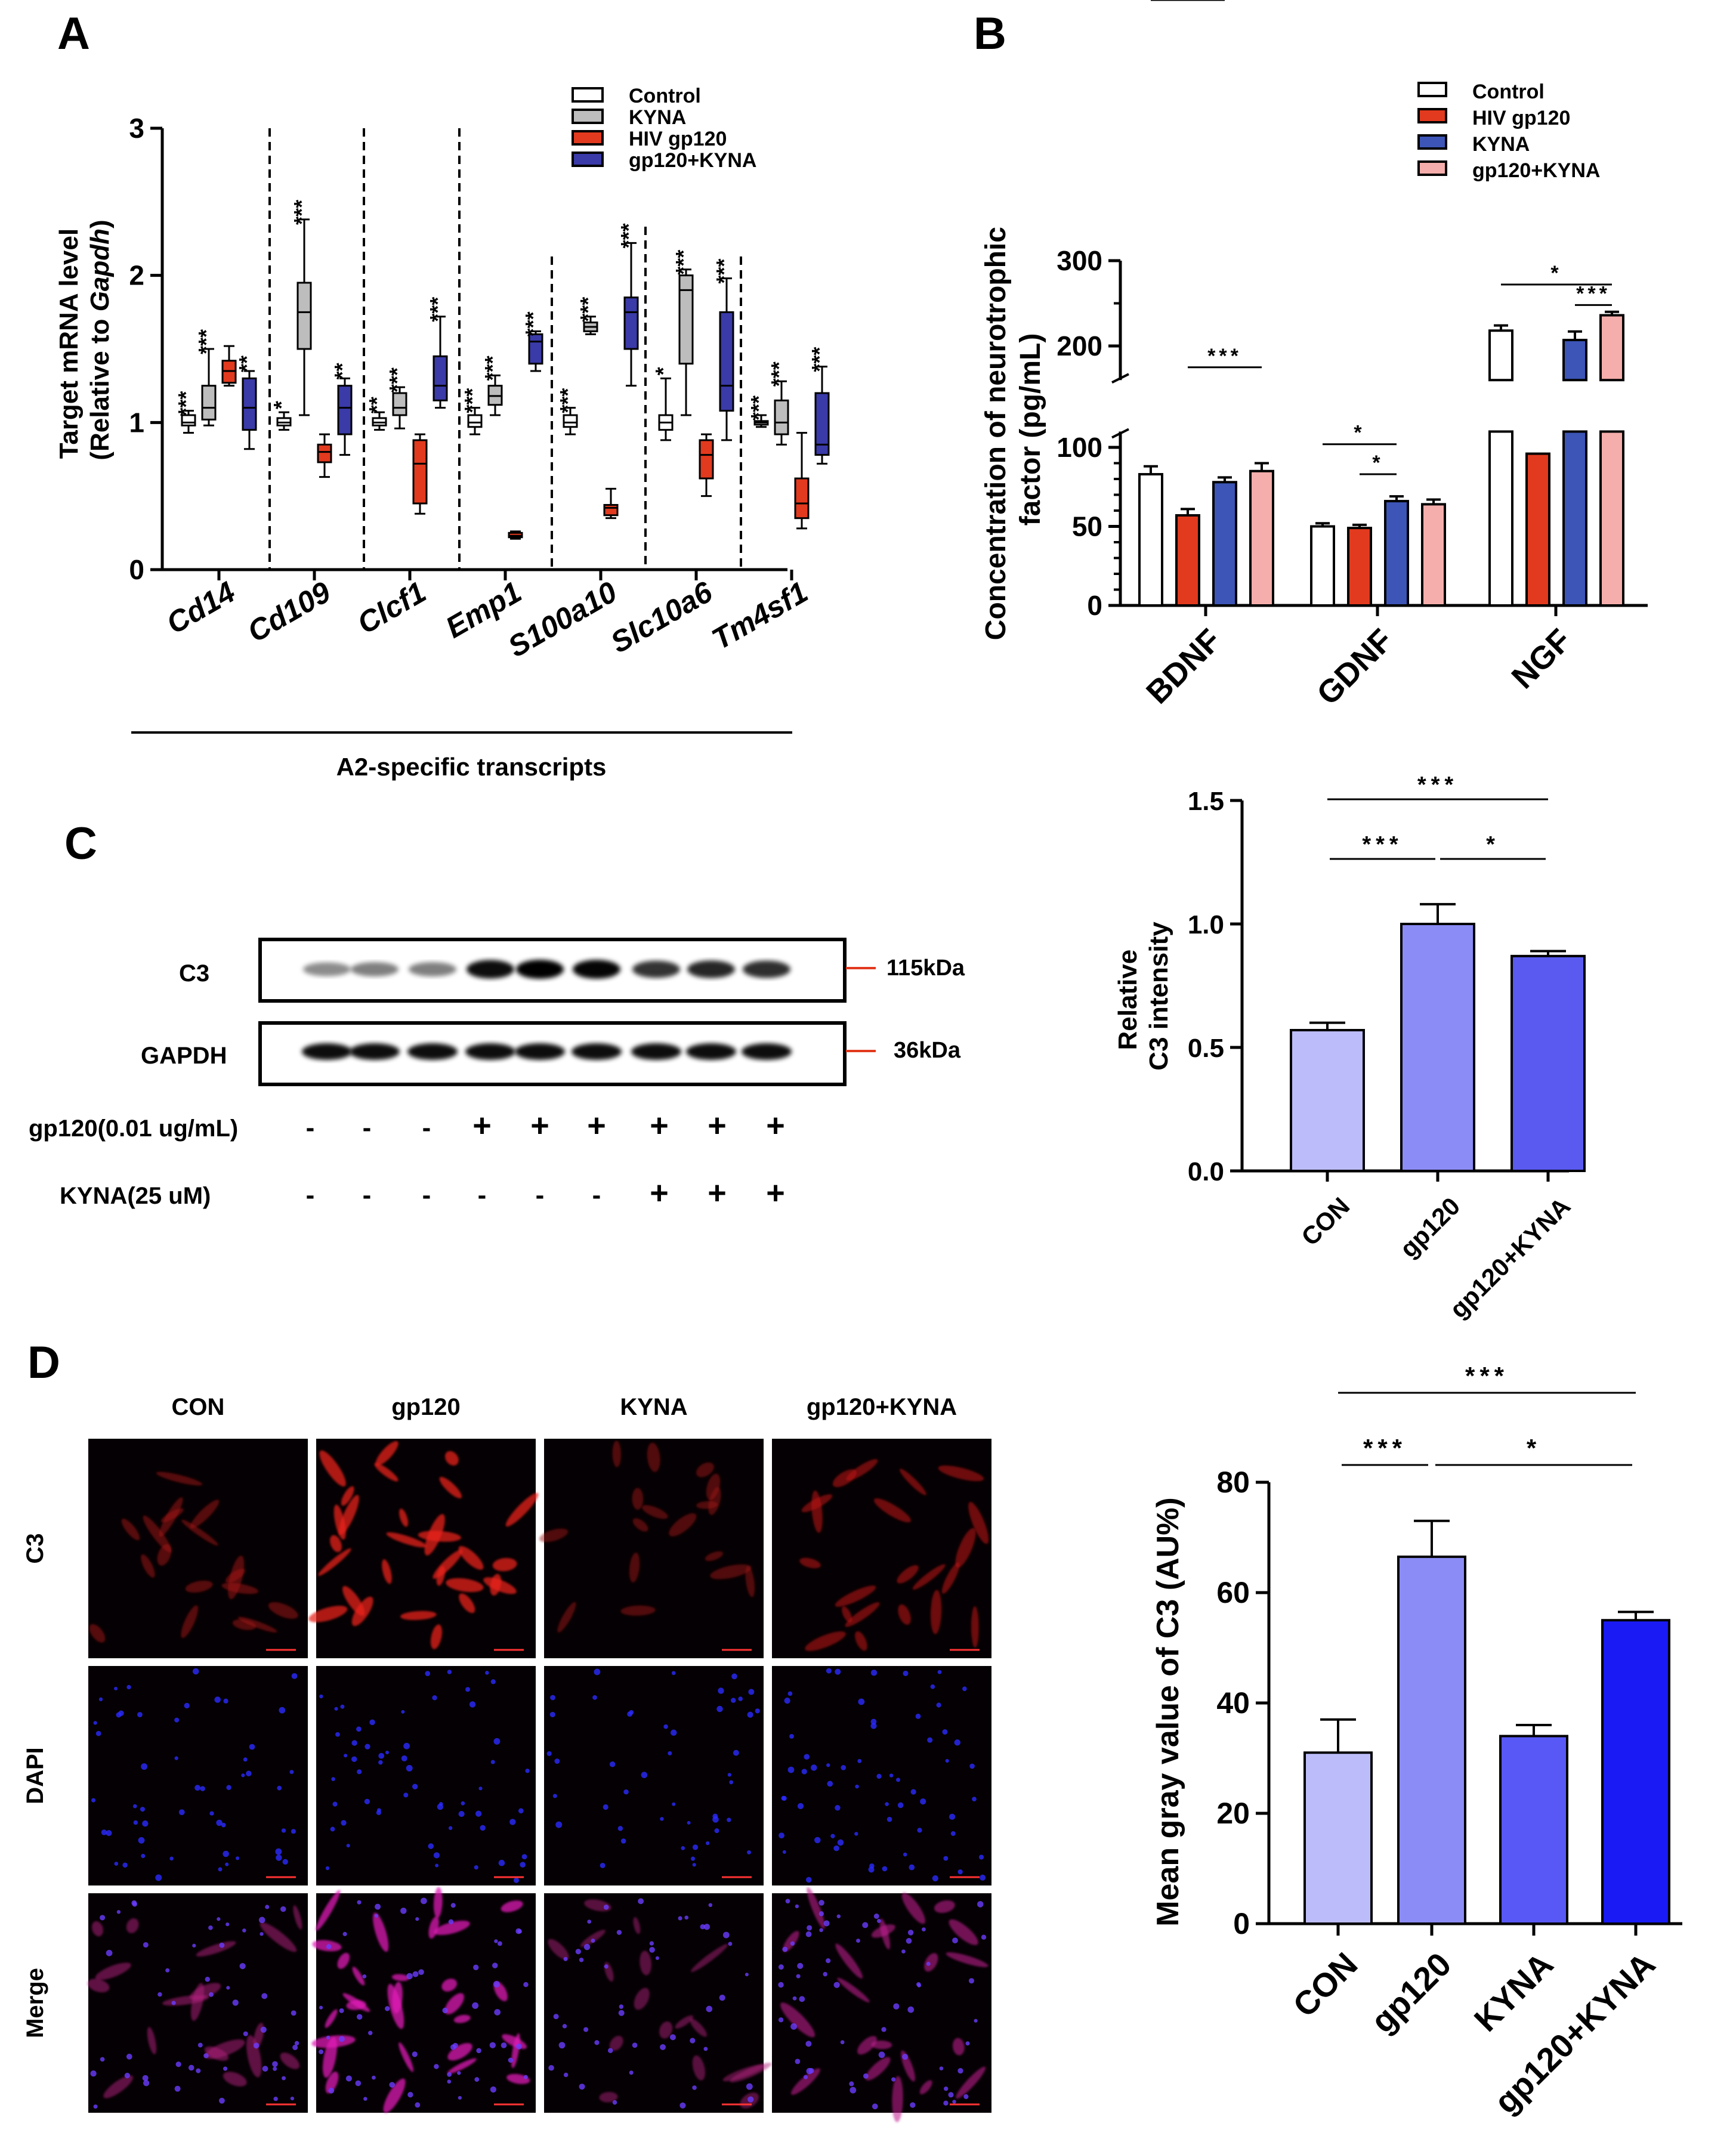 Image resolution: width=1736 pixels, height=2139 pixels. What do you see at coordinates (475, 421) in the screenshot?
I see `box-control` at bounding box center [475, 421].